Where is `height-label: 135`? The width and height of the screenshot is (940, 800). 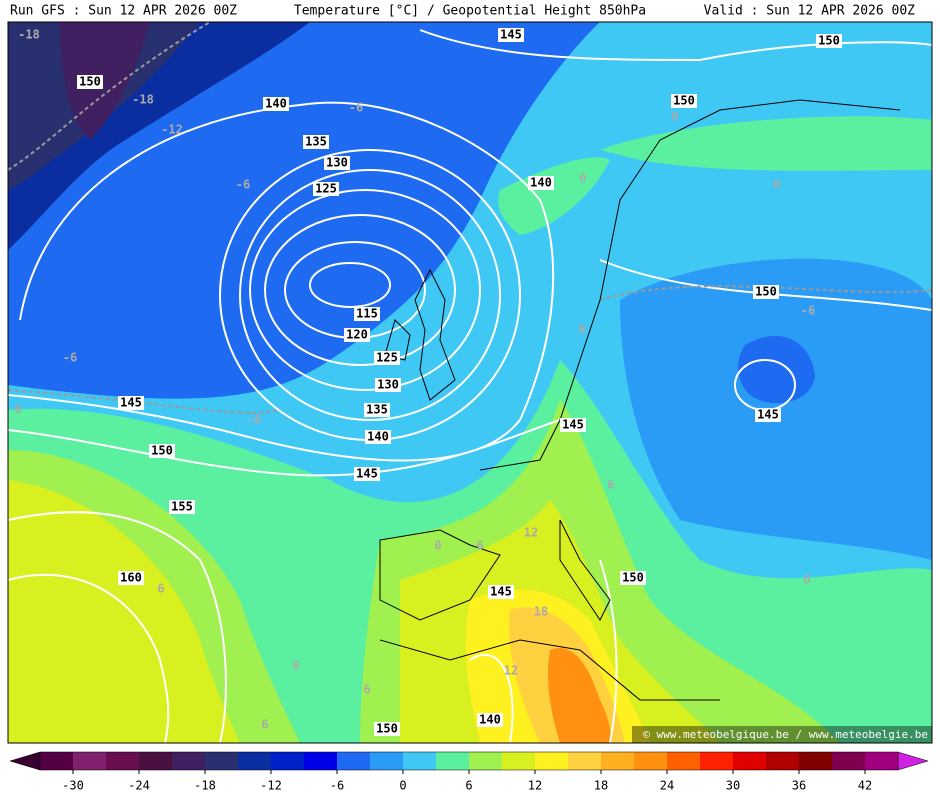 height-label: 135 is located at coordinates (316, 142).